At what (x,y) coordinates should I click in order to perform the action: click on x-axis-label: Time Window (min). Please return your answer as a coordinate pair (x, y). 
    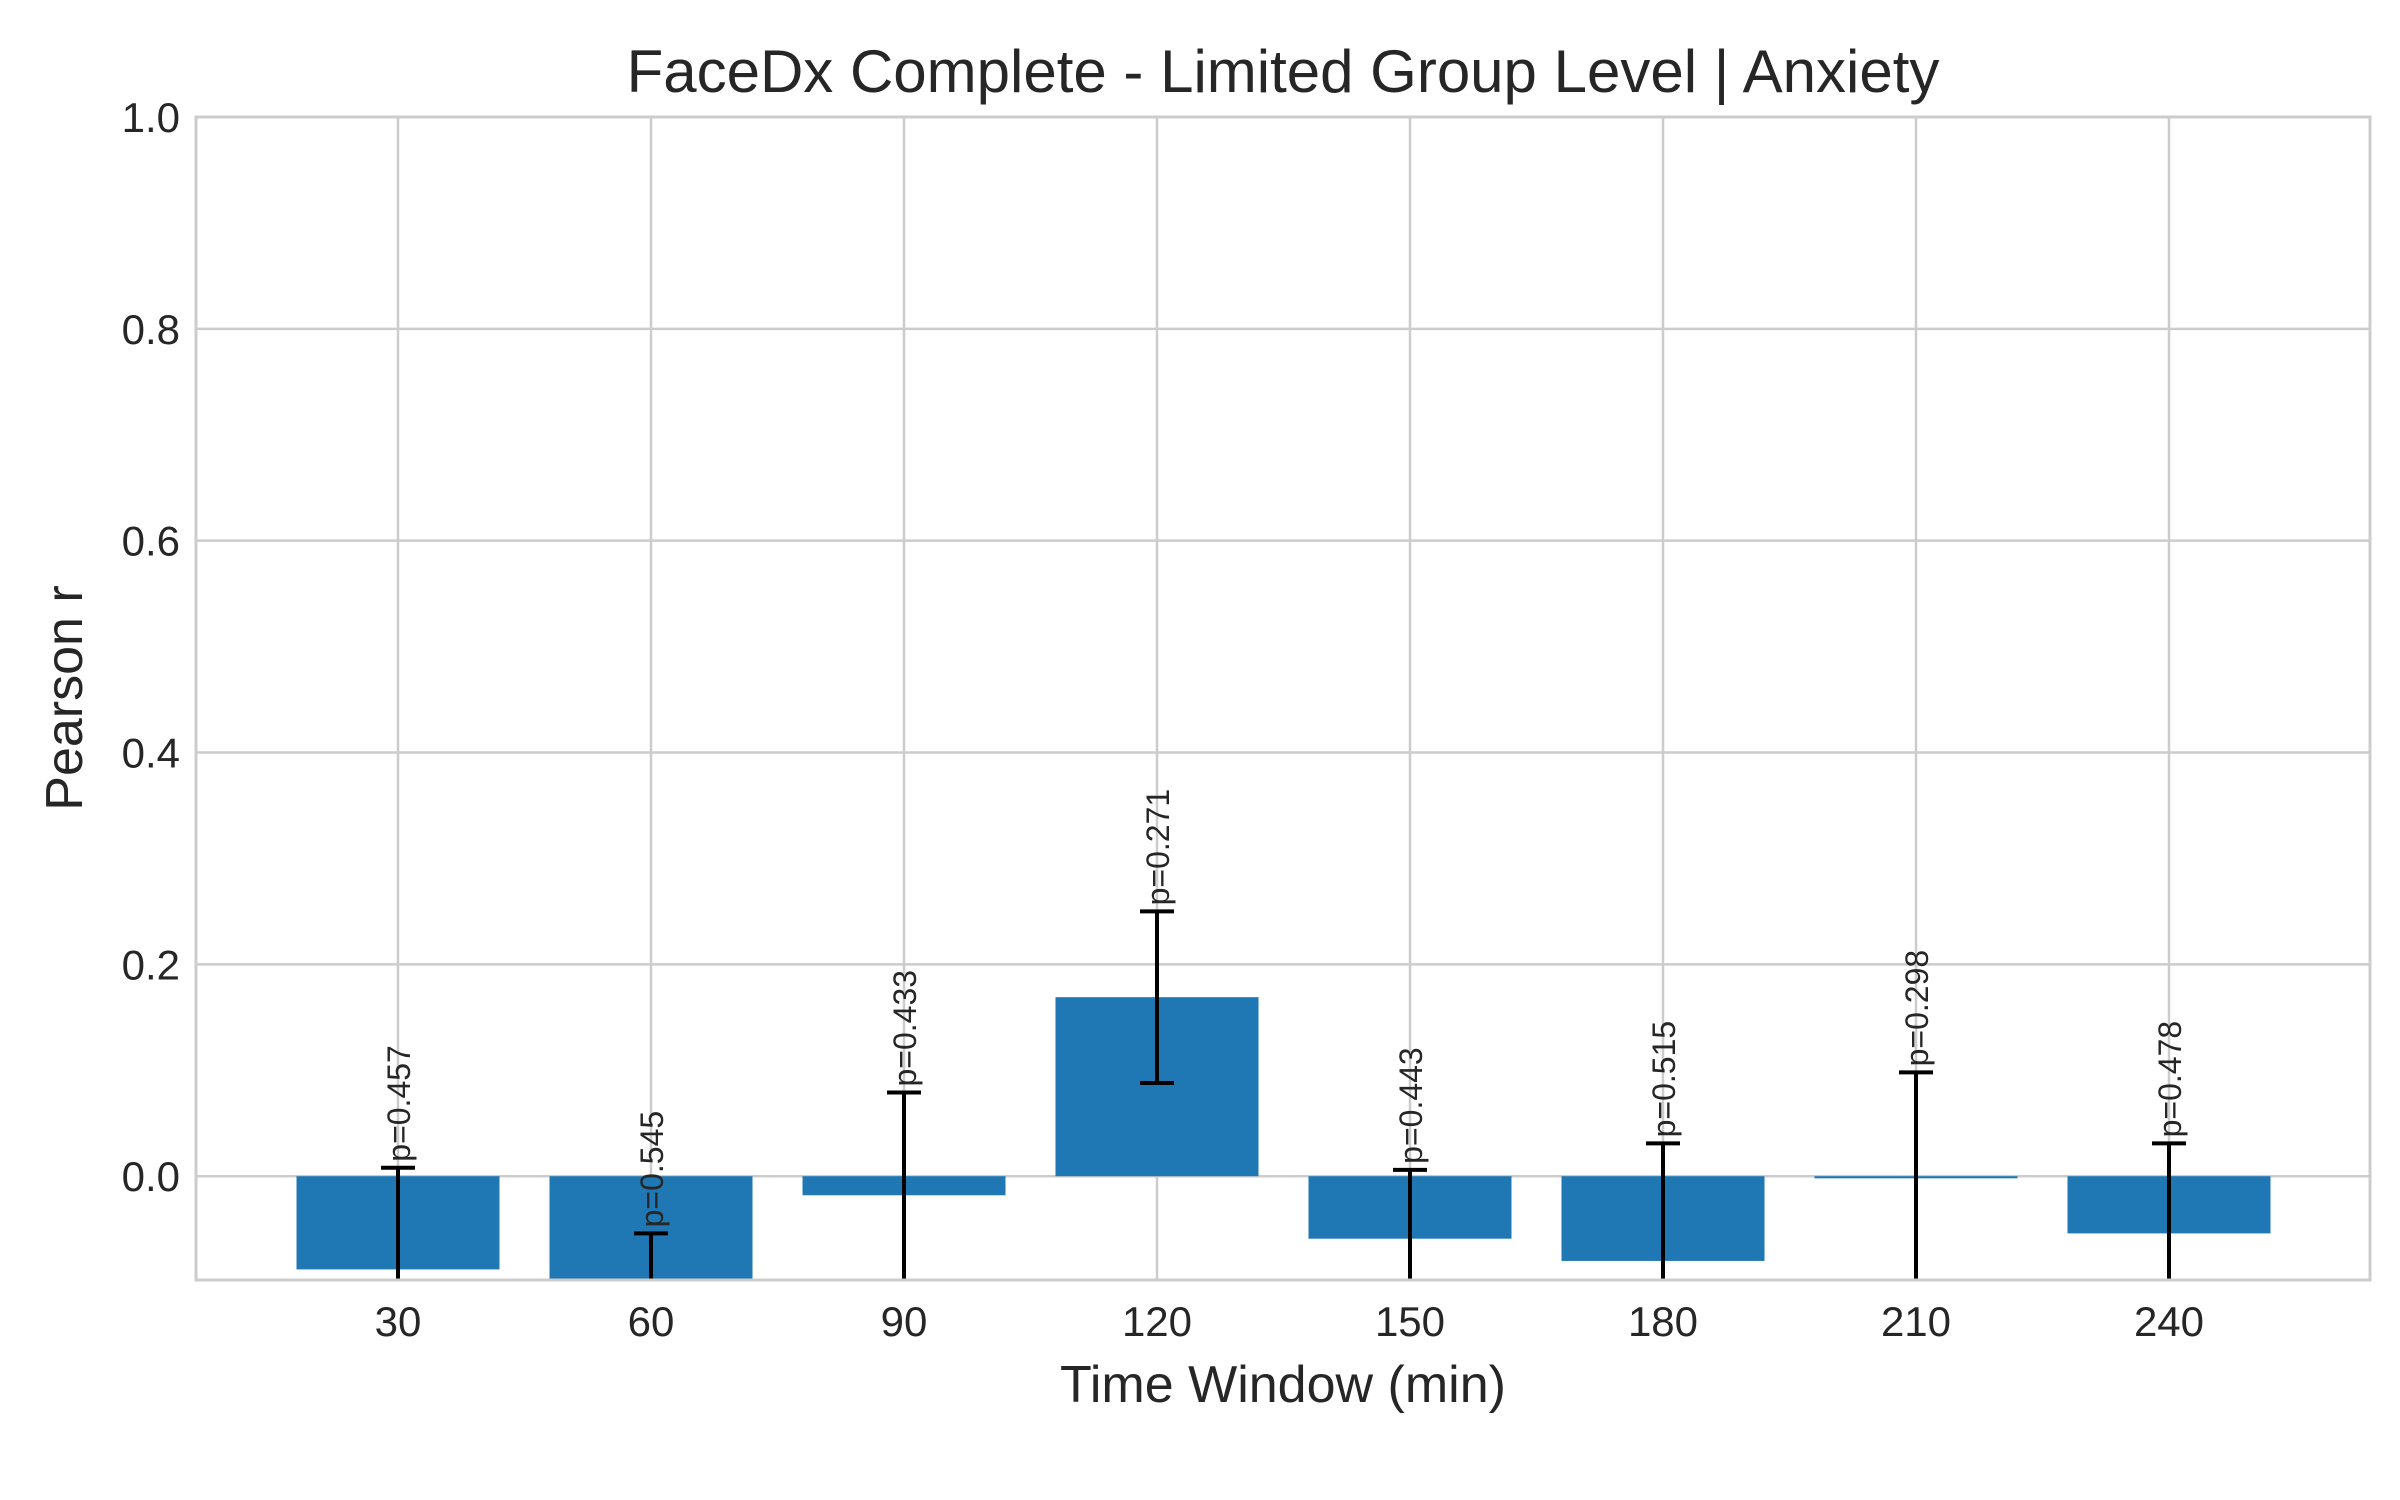
    Looking at the image, I should click on (1283, 1385).